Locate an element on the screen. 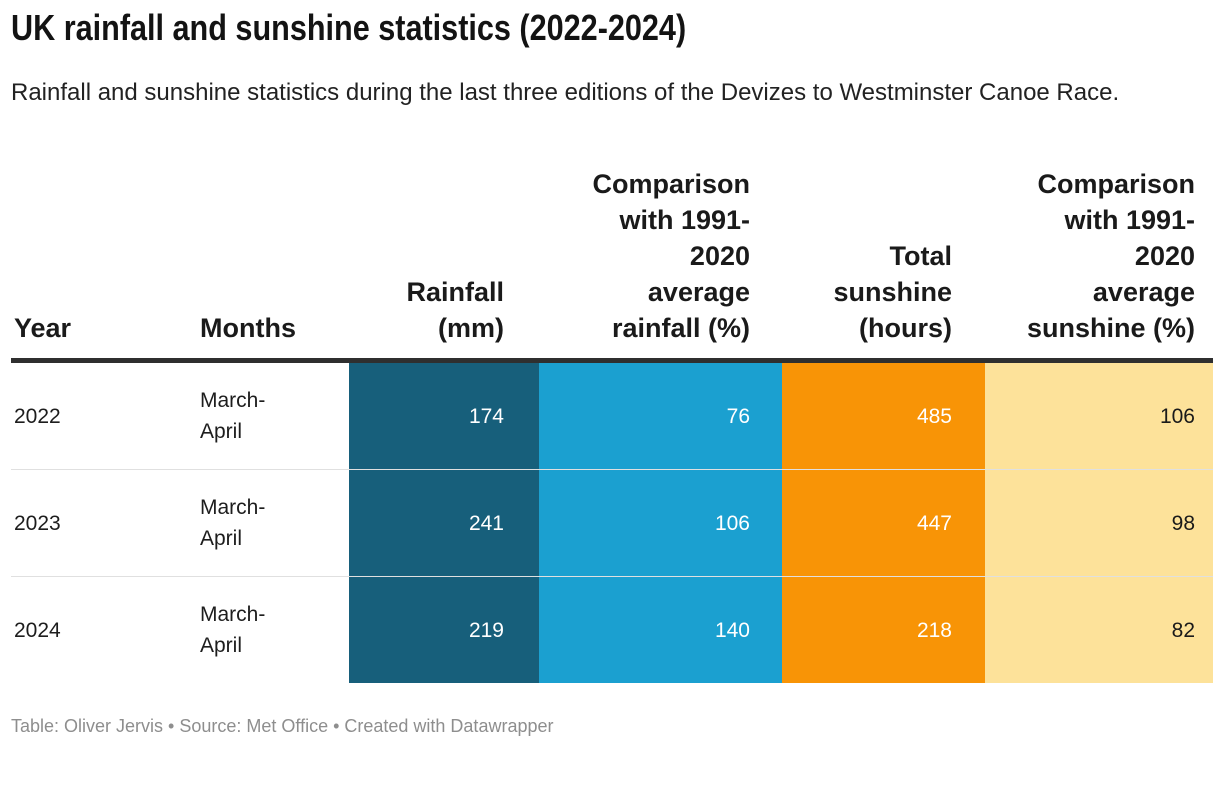 The image size is (1220, 796). cell-year: 2022 is located at coordinates (37, 416).